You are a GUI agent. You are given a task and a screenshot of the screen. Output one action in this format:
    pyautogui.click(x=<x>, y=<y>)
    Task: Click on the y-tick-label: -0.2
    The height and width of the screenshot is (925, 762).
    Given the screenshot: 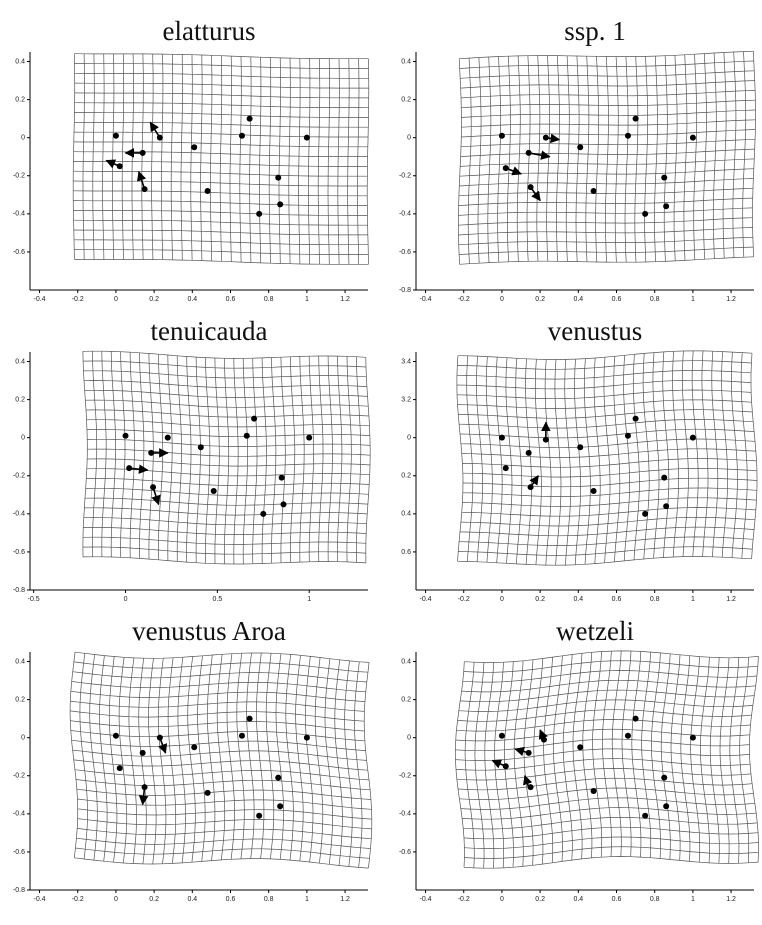 What is the action you would take?
    pyautogui.click(x=19, y=476)
    